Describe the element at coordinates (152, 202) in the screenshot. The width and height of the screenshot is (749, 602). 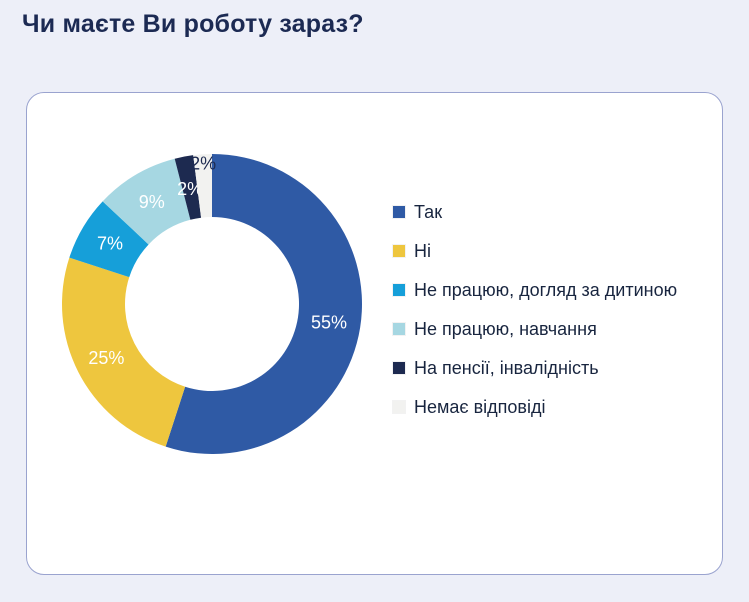
I see `slice-percent-label: 9%` at that location.